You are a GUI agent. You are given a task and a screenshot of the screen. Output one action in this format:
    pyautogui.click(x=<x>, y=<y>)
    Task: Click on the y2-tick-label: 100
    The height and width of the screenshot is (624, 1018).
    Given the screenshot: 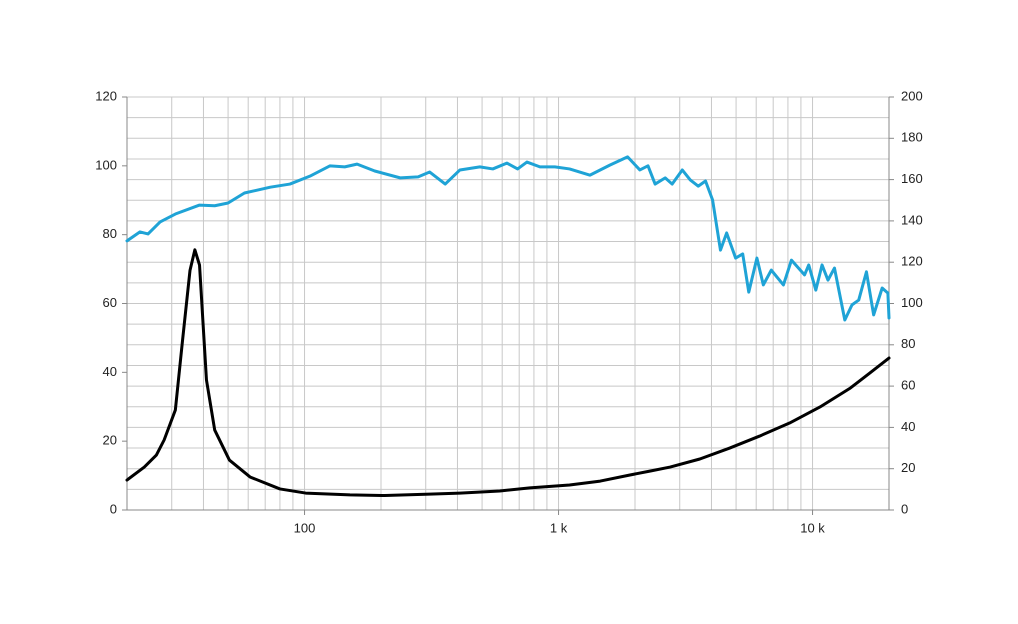 What is the action you would take?
    pyautogui.click(x=912, y=302)
    